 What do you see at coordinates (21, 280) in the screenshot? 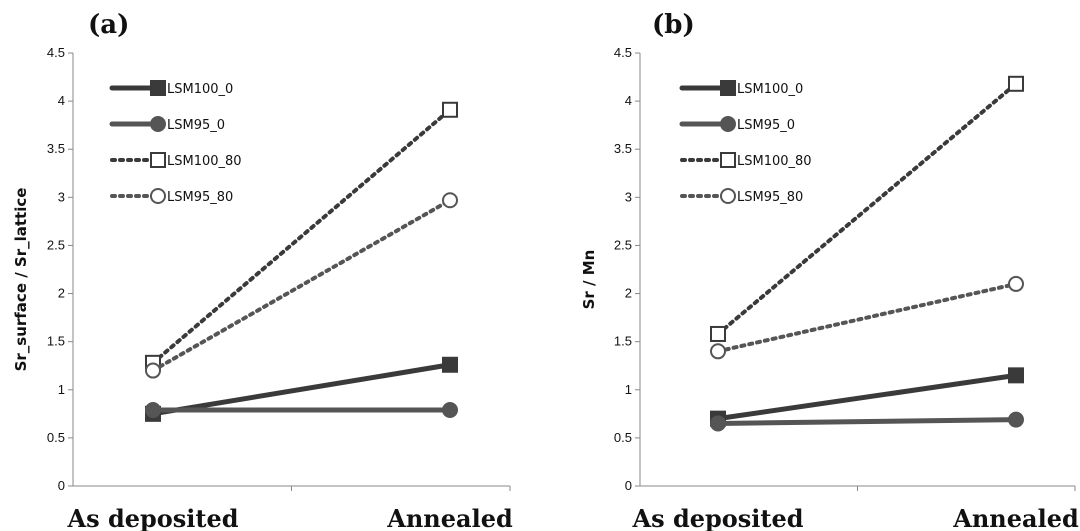
I see `y-axis-label: Sr_surface / Sr_lattice` at bounding box center [21, 280].